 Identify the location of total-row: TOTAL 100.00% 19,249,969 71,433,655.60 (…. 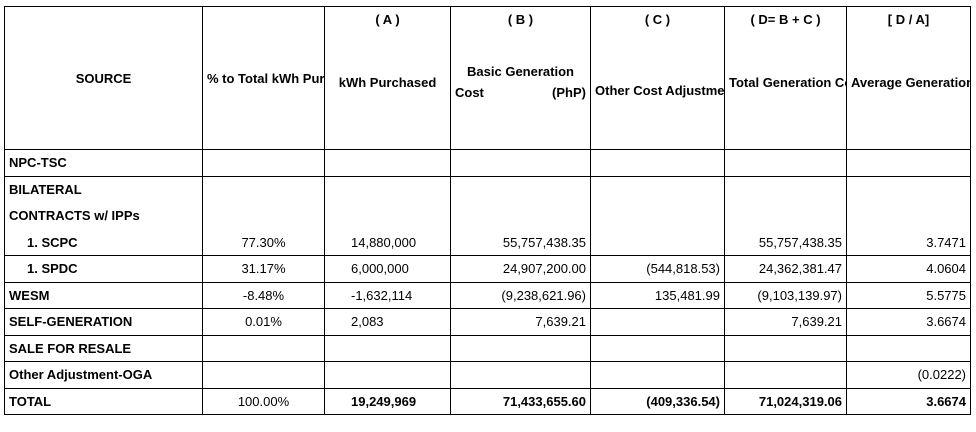
(487, 401).